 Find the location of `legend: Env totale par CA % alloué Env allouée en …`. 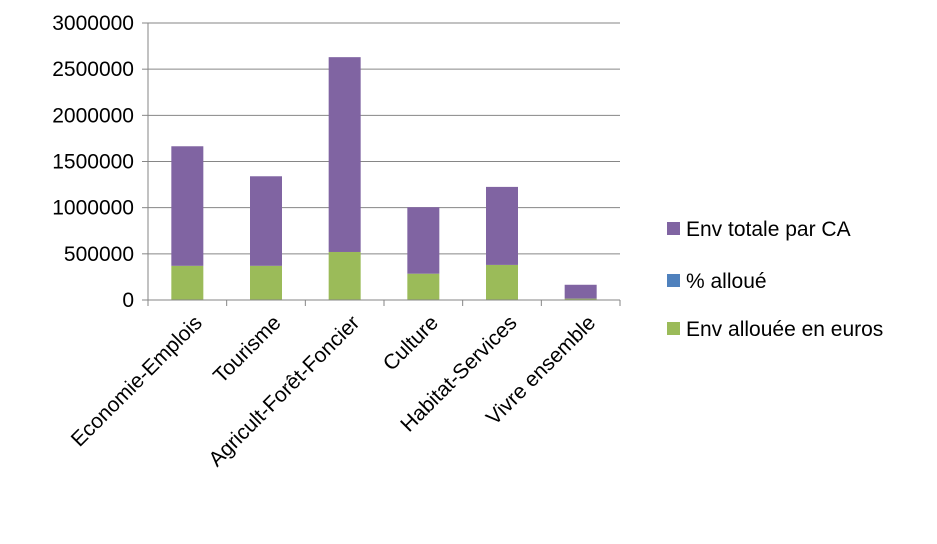

legend: Env totale par CA % alloué Env allouée en … is located at coordinates (775, 279).